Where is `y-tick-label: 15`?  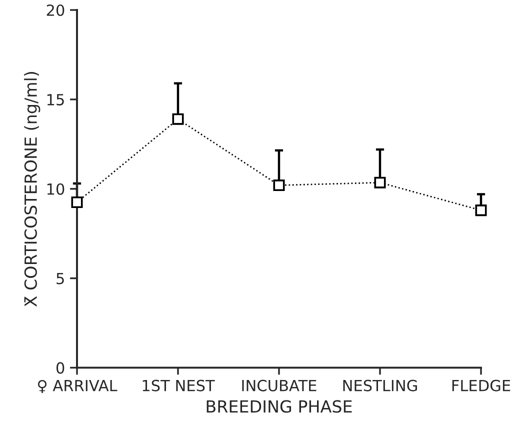 y-tick-label: 15 is located at coordinates (55, 100).